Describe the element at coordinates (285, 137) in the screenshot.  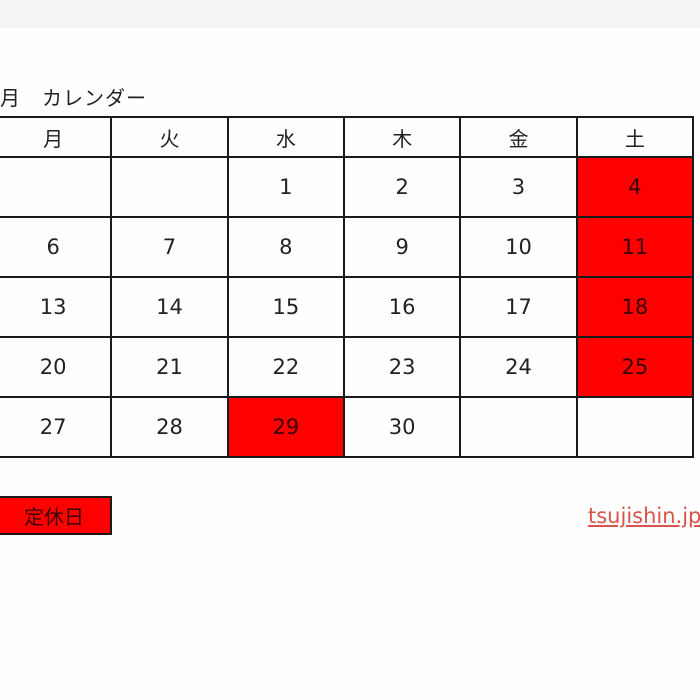
I see `weekday-header: 水` at that location.